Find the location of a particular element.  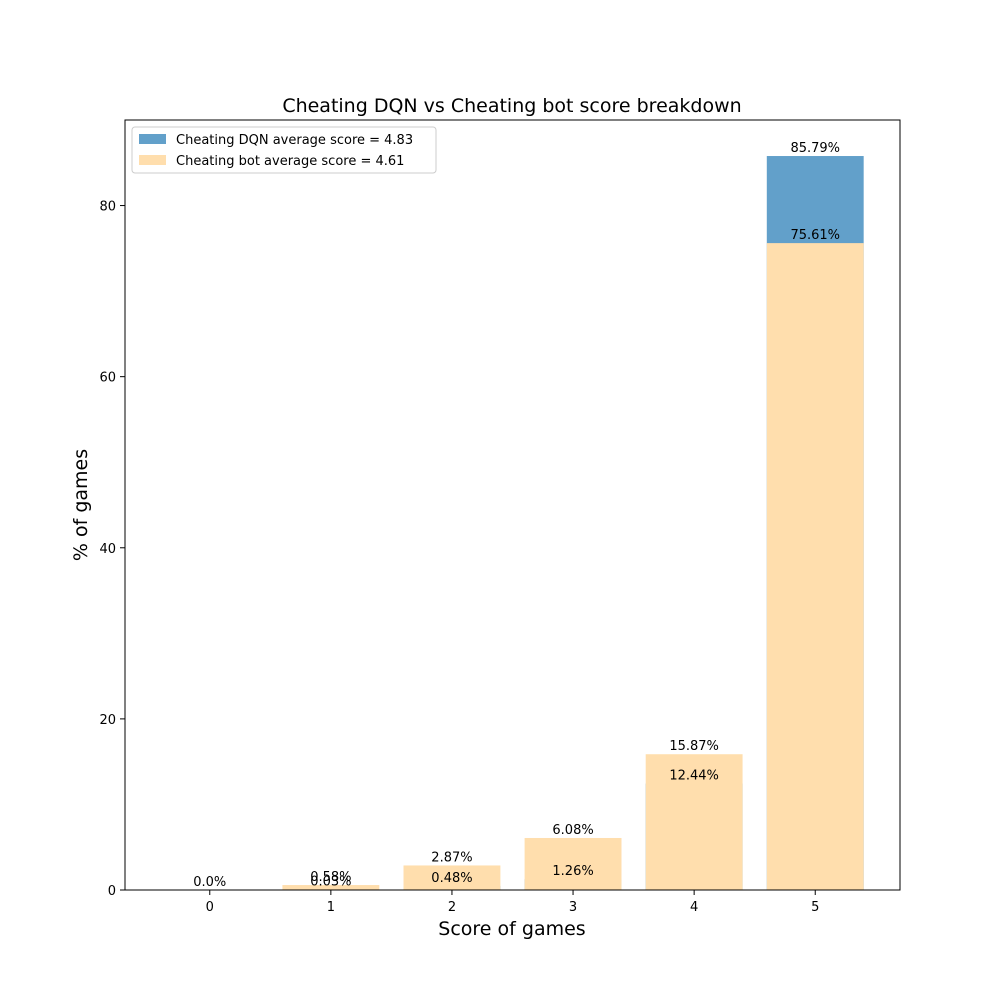

bar-label-series-2-cat-3: 6.08% is located at coordinates (572, 830).